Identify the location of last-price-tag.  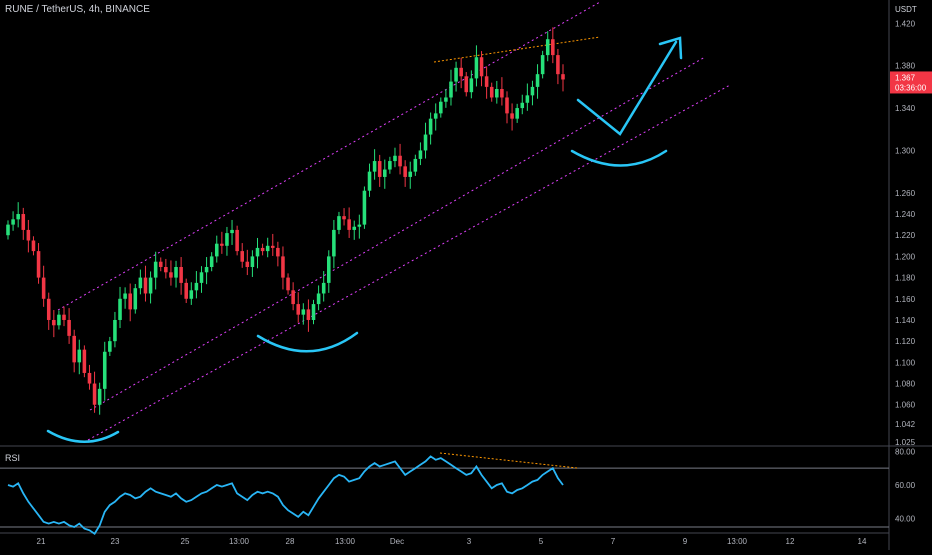
(911, 82).